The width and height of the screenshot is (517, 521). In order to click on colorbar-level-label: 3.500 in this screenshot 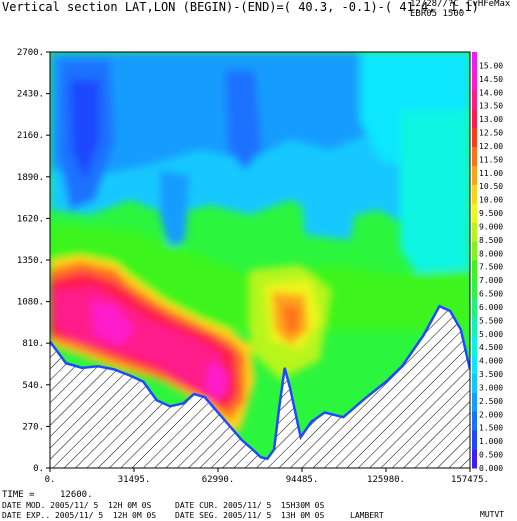, I will do `click(491, 374)`.